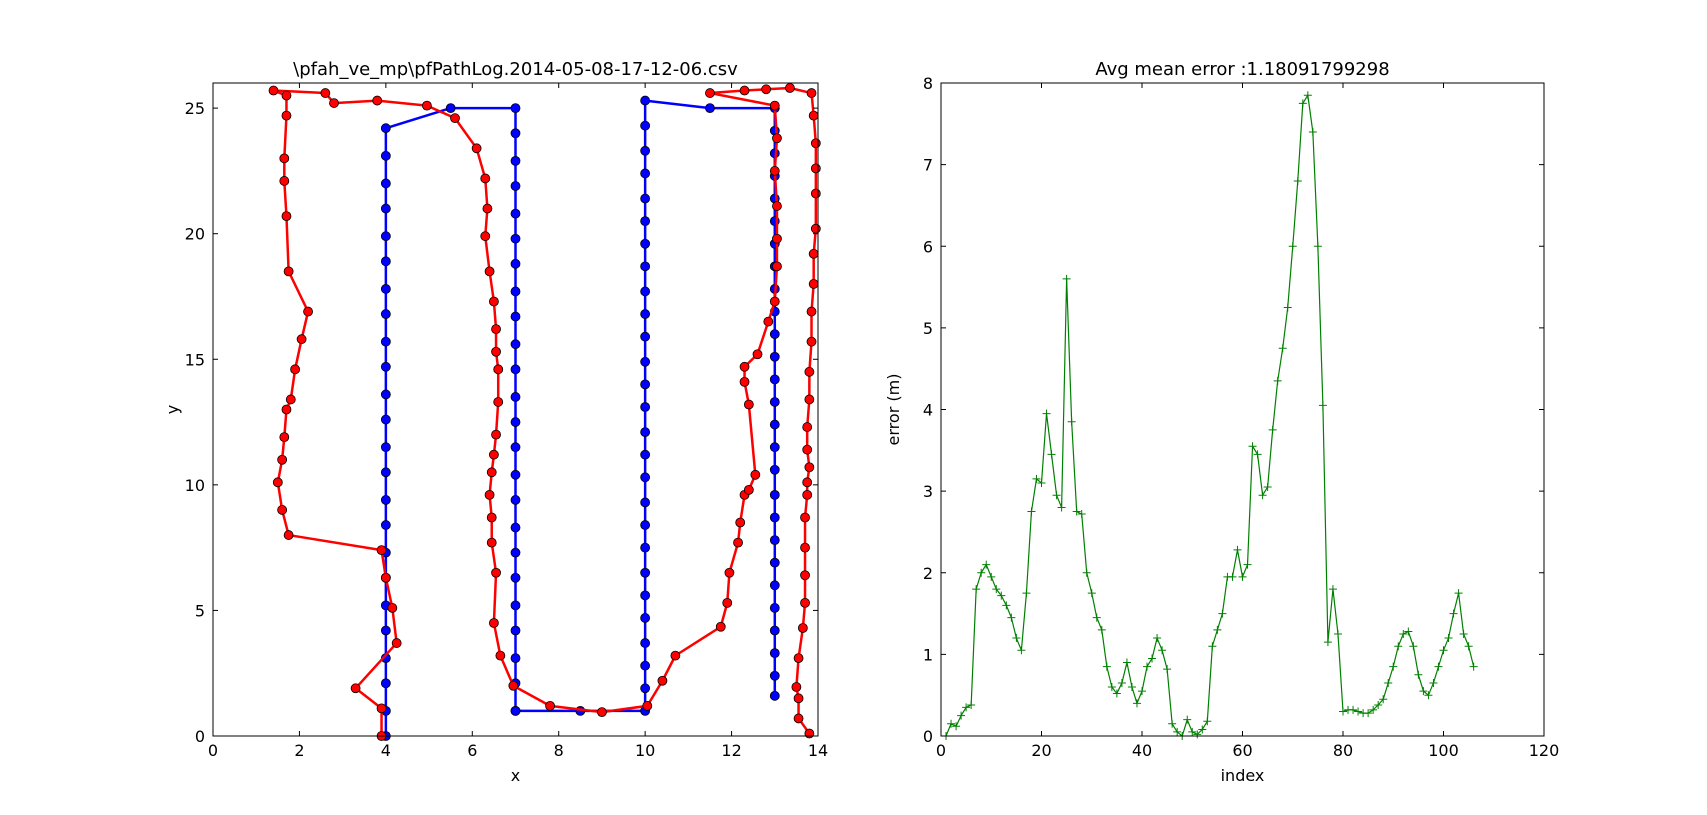  Describe the element at coordinates (645, 750) in the screenshot. I see `x-tick-label: 10` at that location.